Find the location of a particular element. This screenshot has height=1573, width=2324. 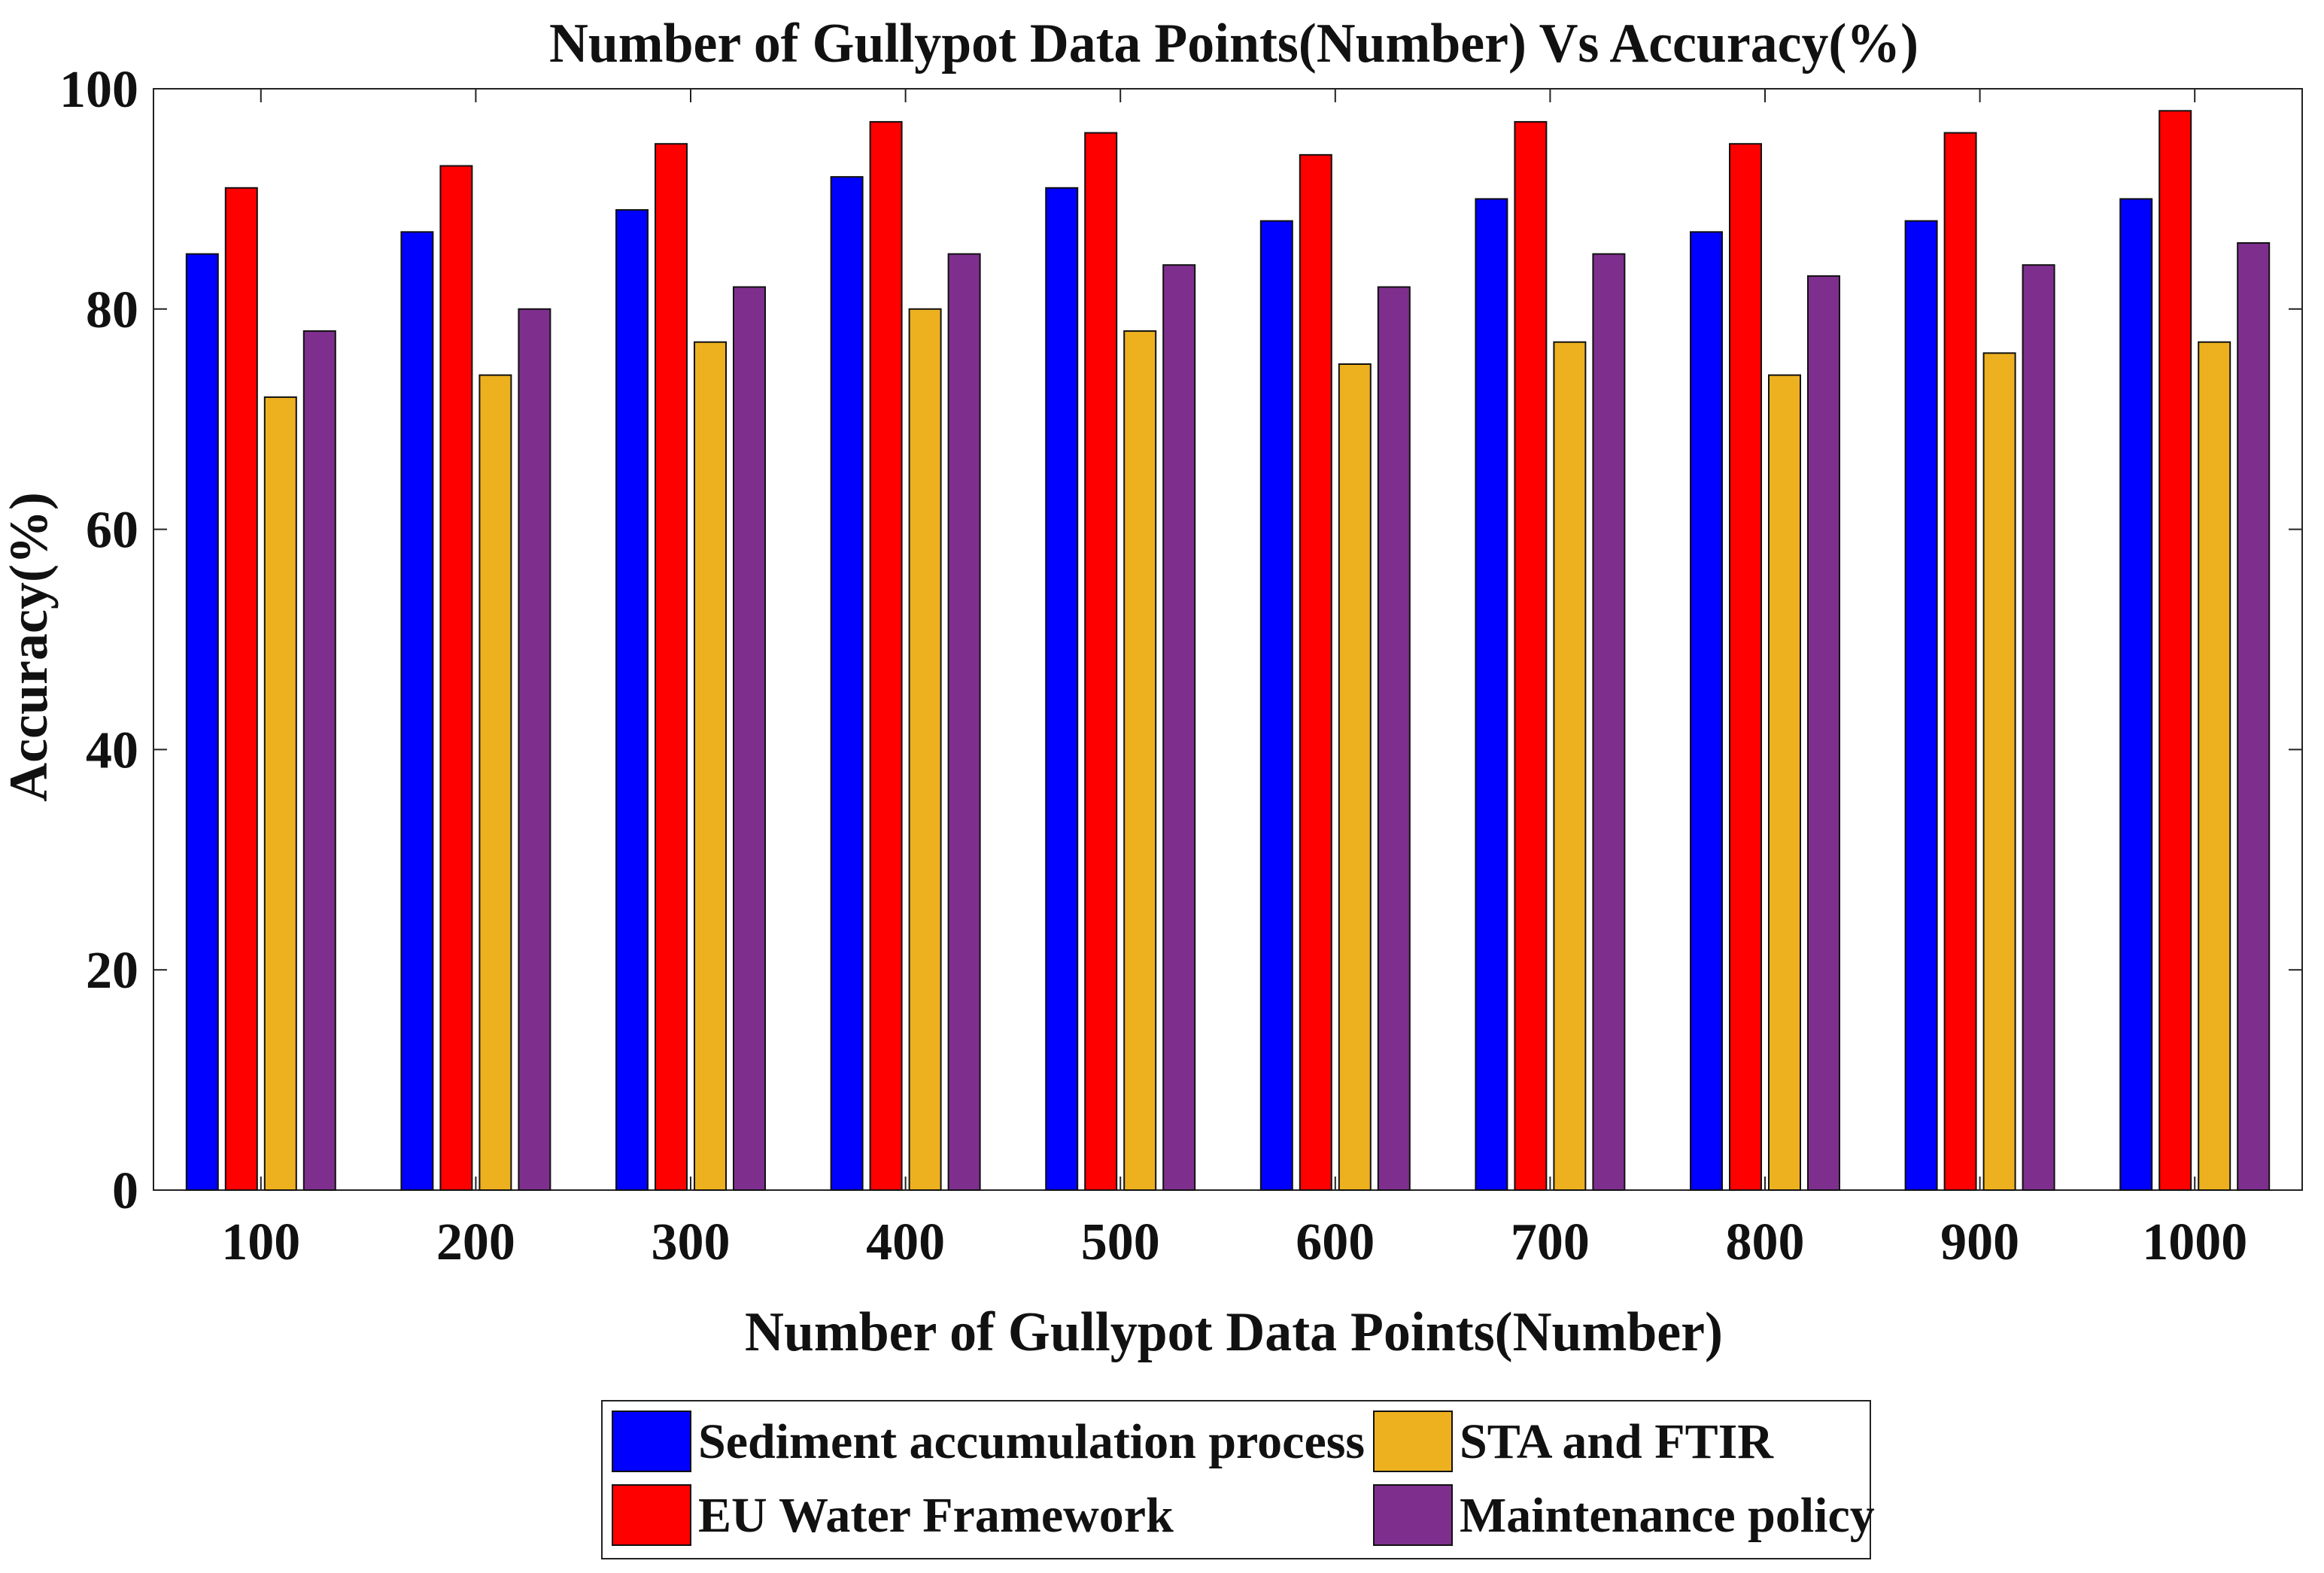

x-tick-label: 900 is located at coordinates (1979, 1242).